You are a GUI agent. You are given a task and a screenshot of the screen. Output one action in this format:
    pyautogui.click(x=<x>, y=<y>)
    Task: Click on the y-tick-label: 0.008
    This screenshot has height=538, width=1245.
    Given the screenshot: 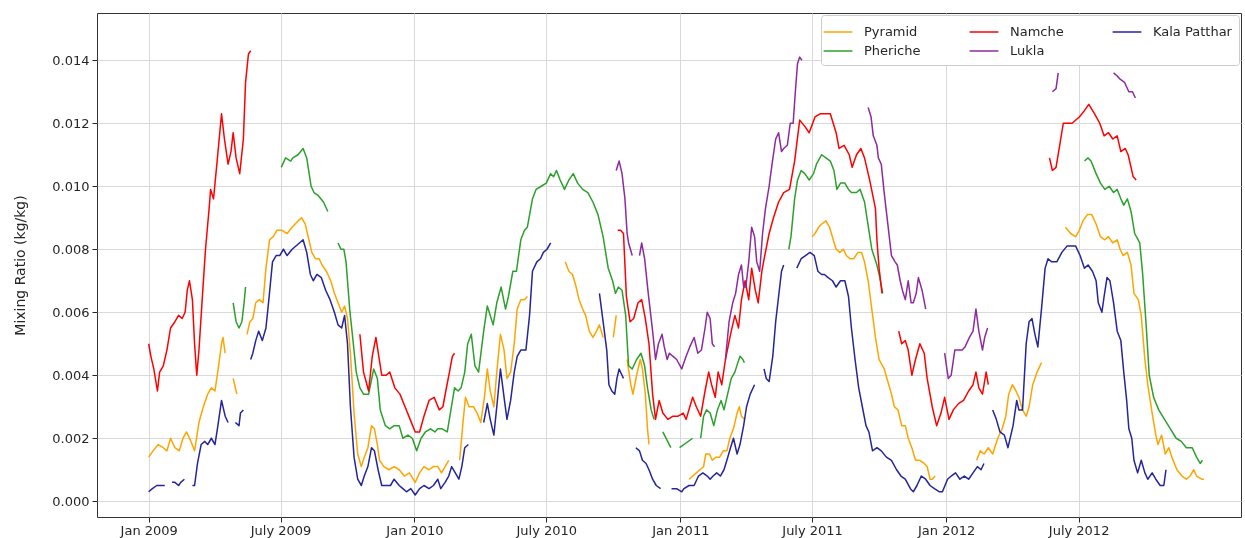 What is the action you would take?
    pyautogui.click(x=71, y=249)
    